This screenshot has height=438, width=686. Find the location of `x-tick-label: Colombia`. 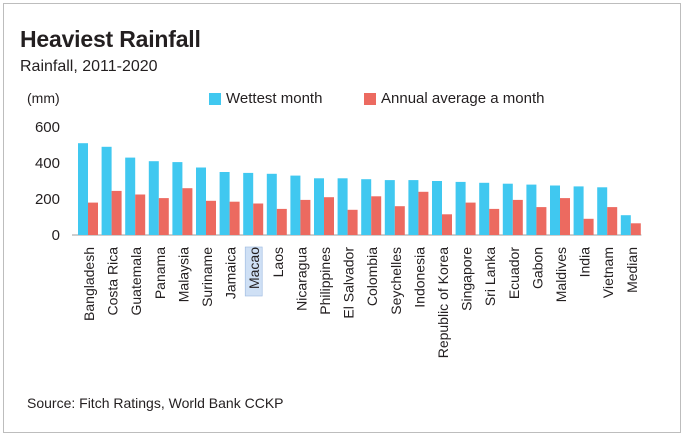

x-tick-label: Colombia is located at coordinates (372, 276).